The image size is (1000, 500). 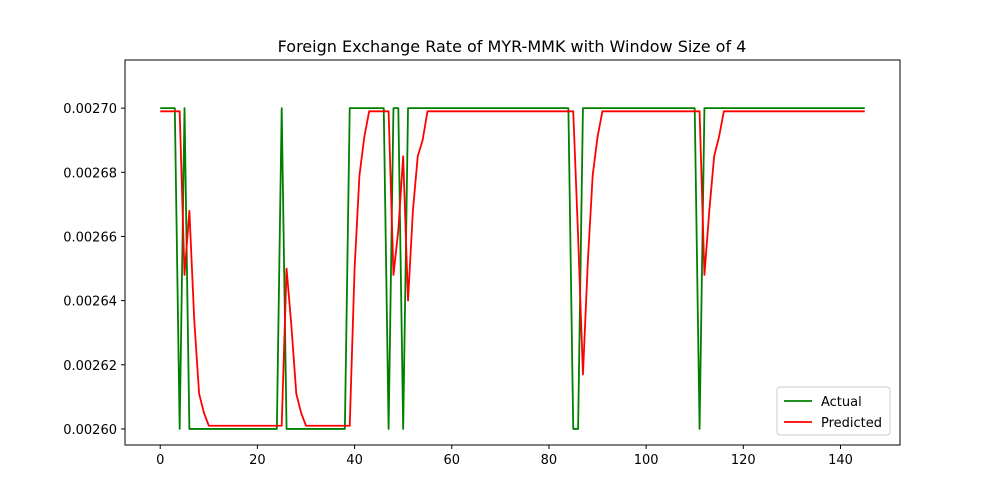 I want to click on x-tick-label: 80, so click(x=549, y=460).